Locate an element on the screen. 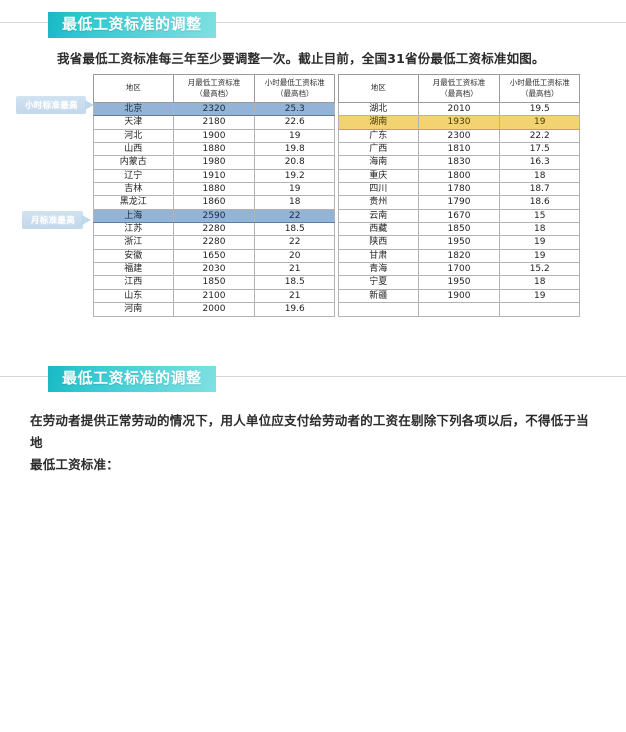  monthly-cell: 2030 is located at coordinates (214, 269).